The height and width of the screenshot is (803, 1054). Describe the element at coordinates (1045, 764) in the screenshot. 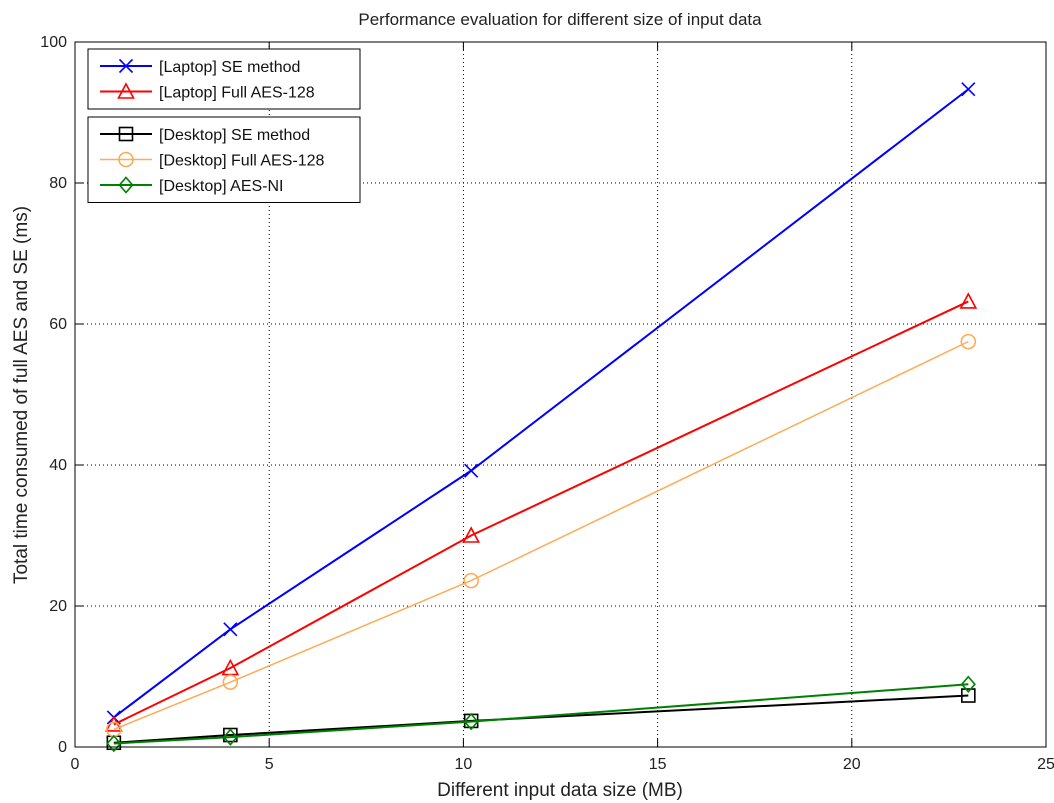

I see `x-tick-label: 25` at that location.